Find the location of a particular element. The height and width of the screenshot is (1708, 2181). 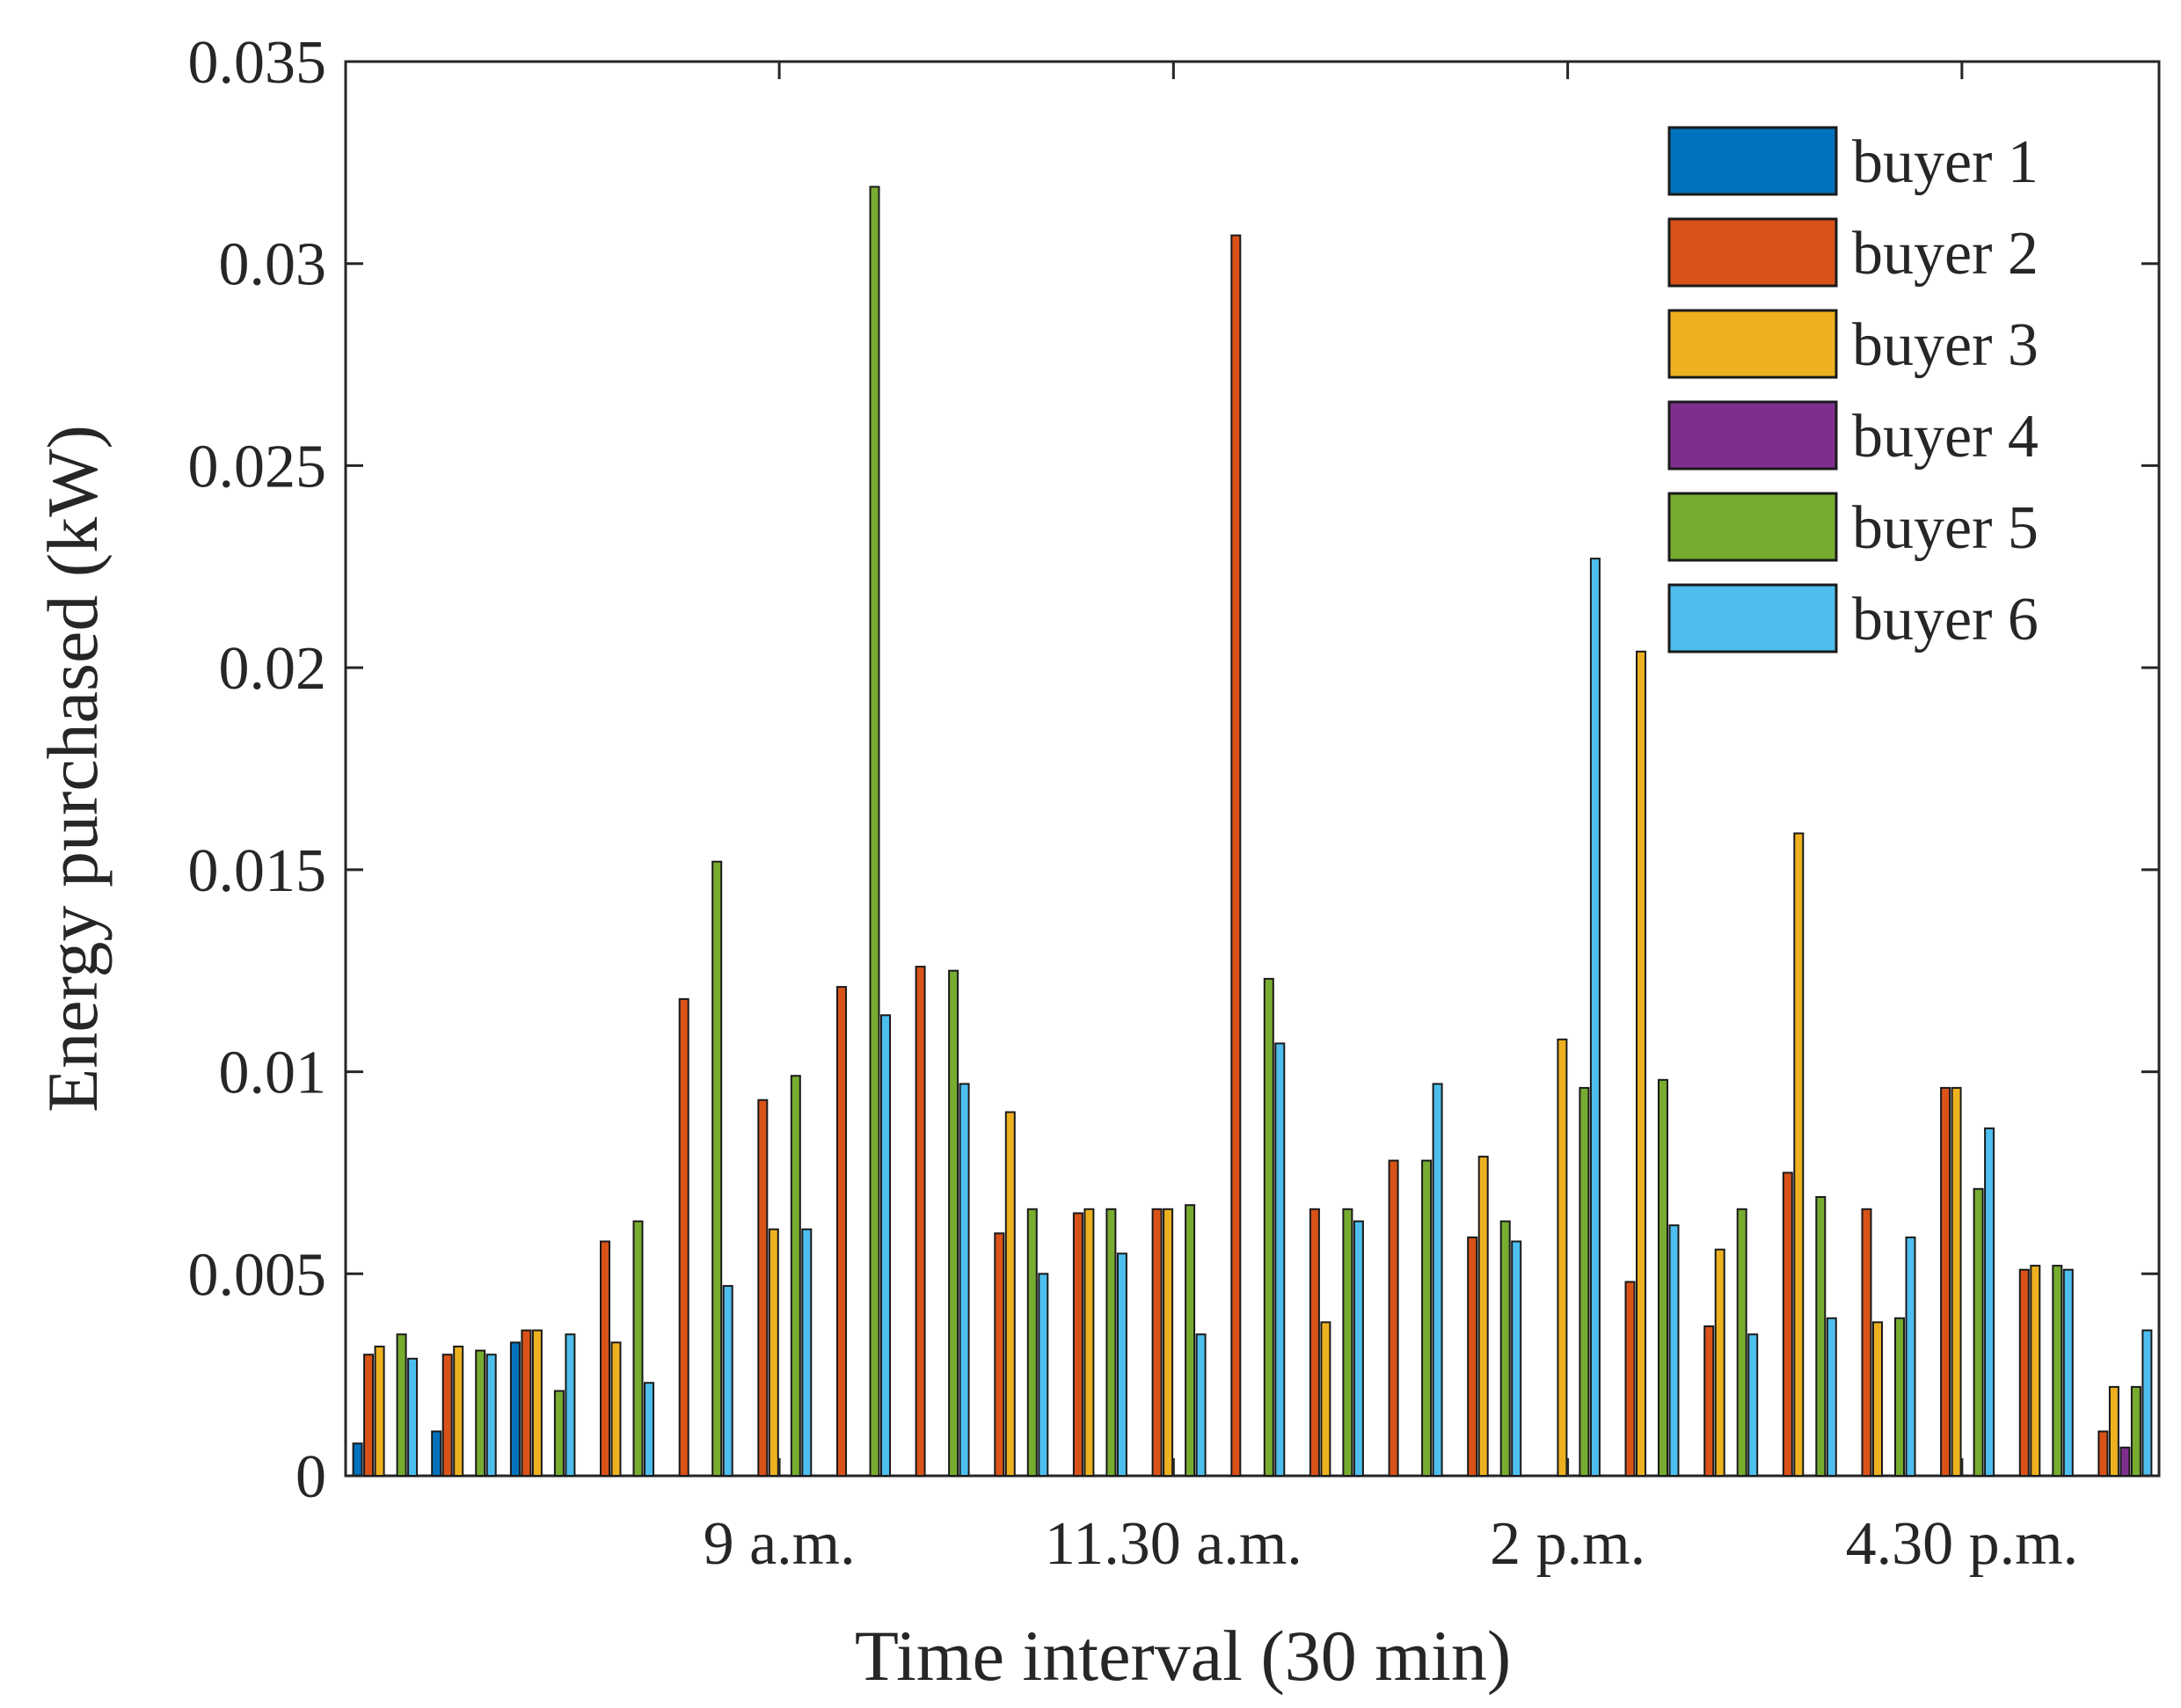

y-axis-title: Energy purchased (kW) is located at coordinates (73, 769).